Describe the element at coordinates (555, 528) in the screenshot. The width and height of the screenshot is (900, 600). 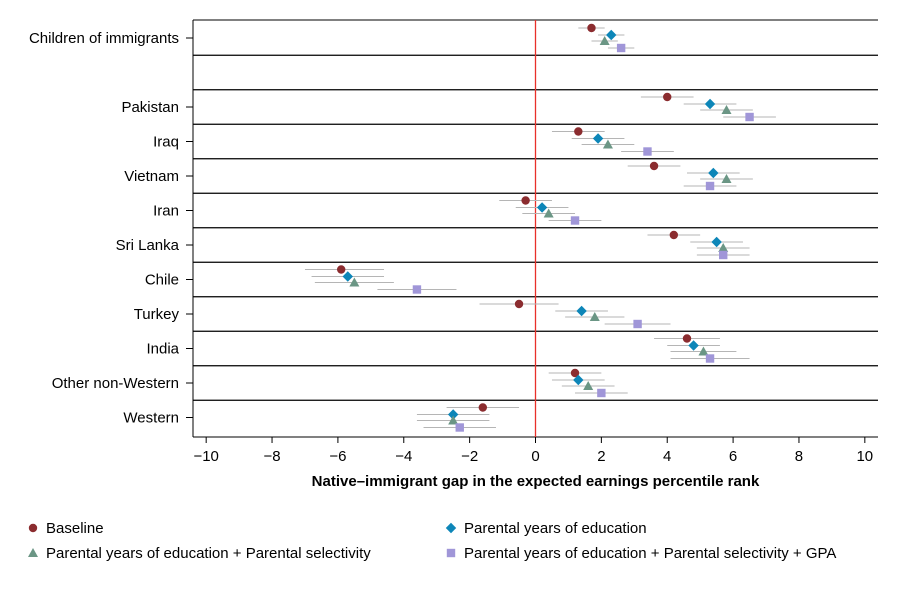
I see `legend-label: Parental years of education` at that location.